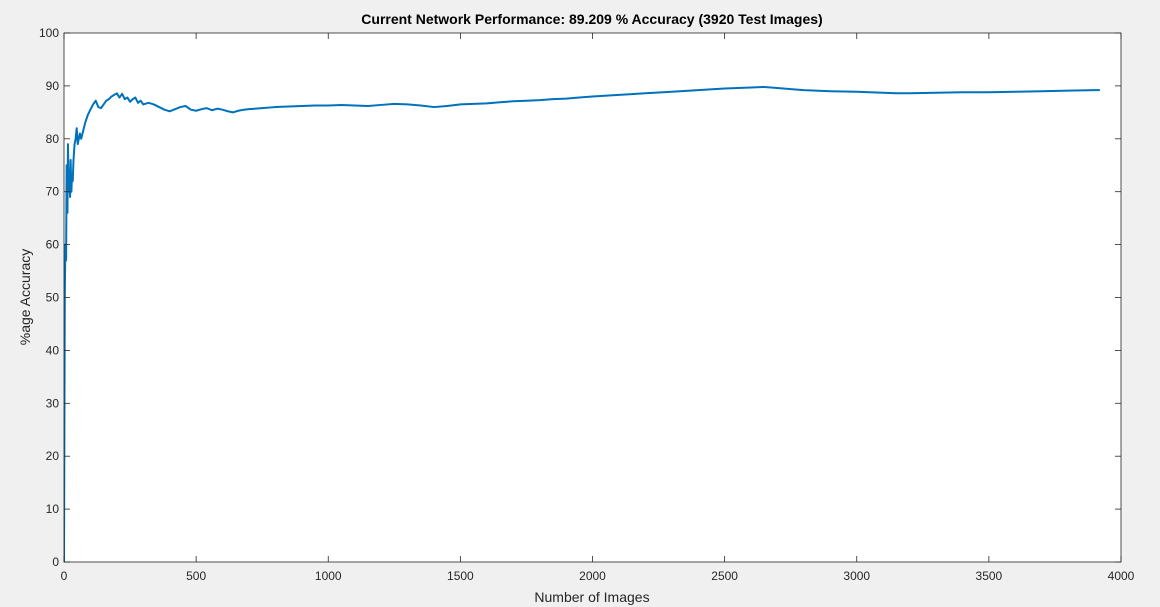  What do you see at coordinates (856, 576) in the screenshot?
I see `x-tick-label: 3000` at bounding box center [856, 576].